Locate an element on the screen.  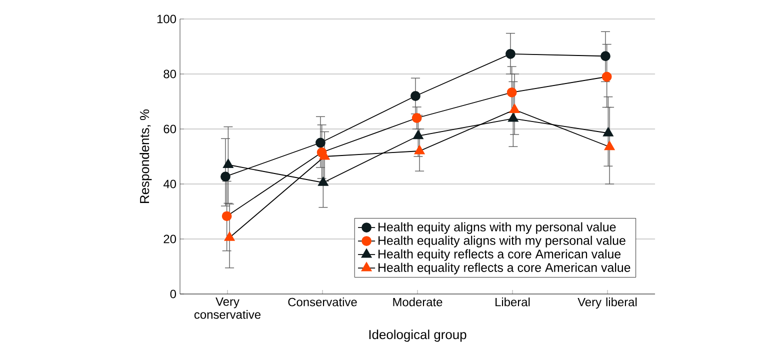
y-axis-title: Respondents, % is located at coordinates (146, 156).